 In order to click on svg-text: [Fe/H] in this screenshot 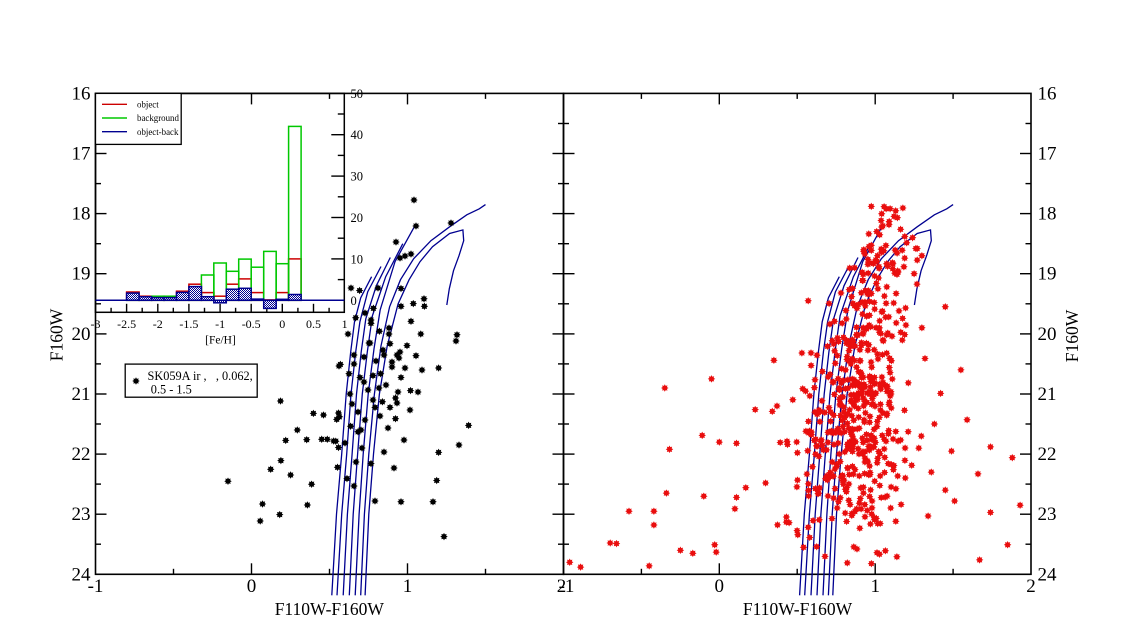, I will do `click(220, 341)`.